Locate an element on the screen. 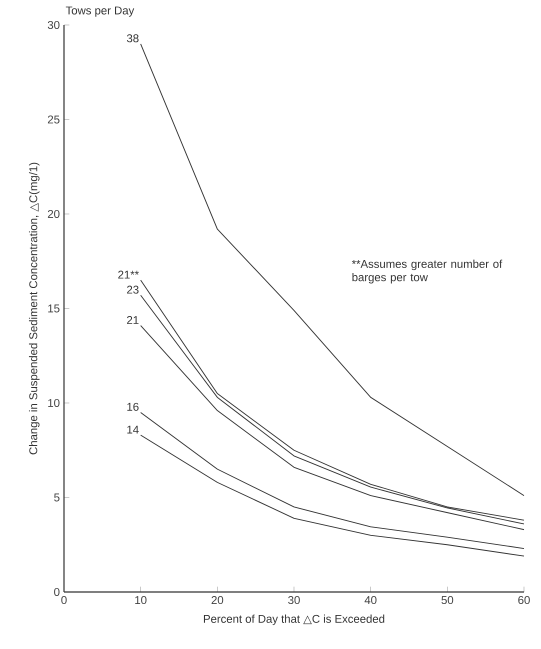 The image size is (541, 649). x-tick-label: 50 is located at coordinates (447, 600).